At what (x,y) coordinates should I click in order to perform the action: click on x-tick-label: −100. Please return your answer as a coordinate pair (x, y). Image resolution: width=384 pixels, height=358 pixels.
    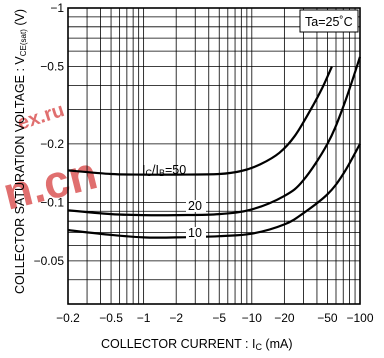
    Looking at the image, I should click on (359, 318).